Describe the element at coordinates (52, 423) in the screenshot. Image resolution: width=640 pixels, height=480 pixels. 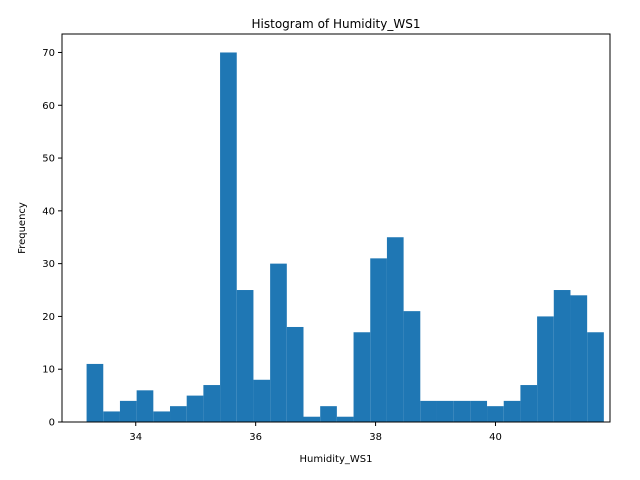
I see `y-tick-label: 0` at that location.